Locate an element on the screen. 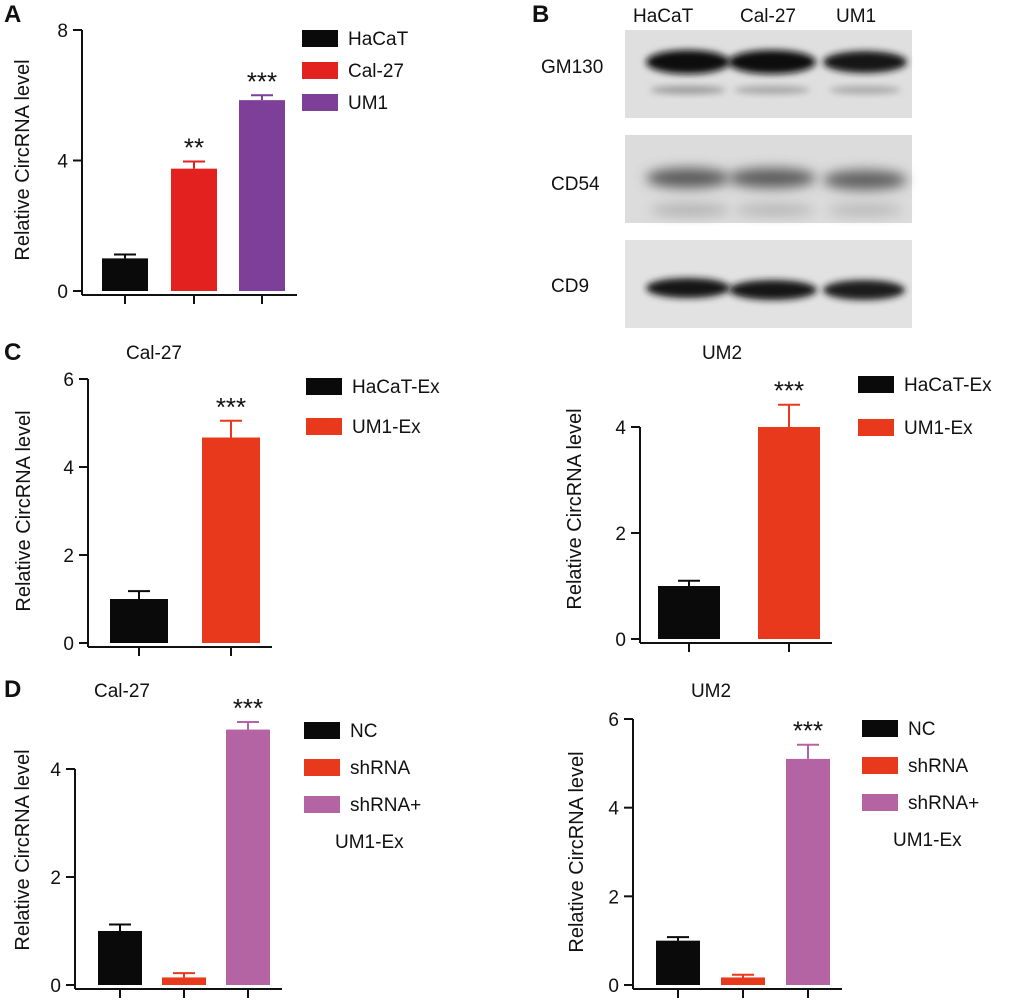 This screenshot has height=1002, width=1020. band-cd54-cal27 is located at coordinates (772, 178).